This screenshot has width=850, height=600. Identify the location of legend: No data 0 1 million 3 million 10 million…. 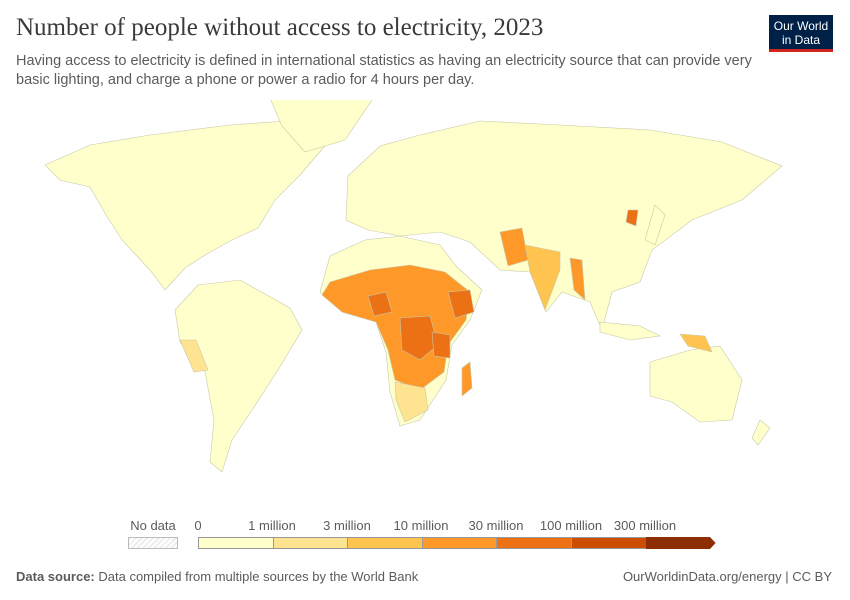
(425, 535).